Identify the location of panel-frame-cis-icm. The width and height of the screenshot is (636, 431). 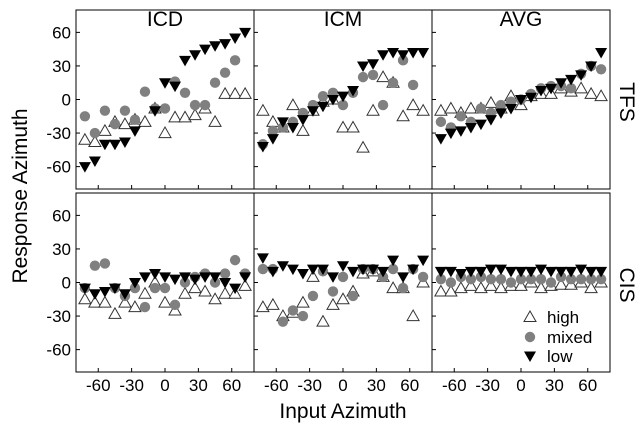
(343, 282).